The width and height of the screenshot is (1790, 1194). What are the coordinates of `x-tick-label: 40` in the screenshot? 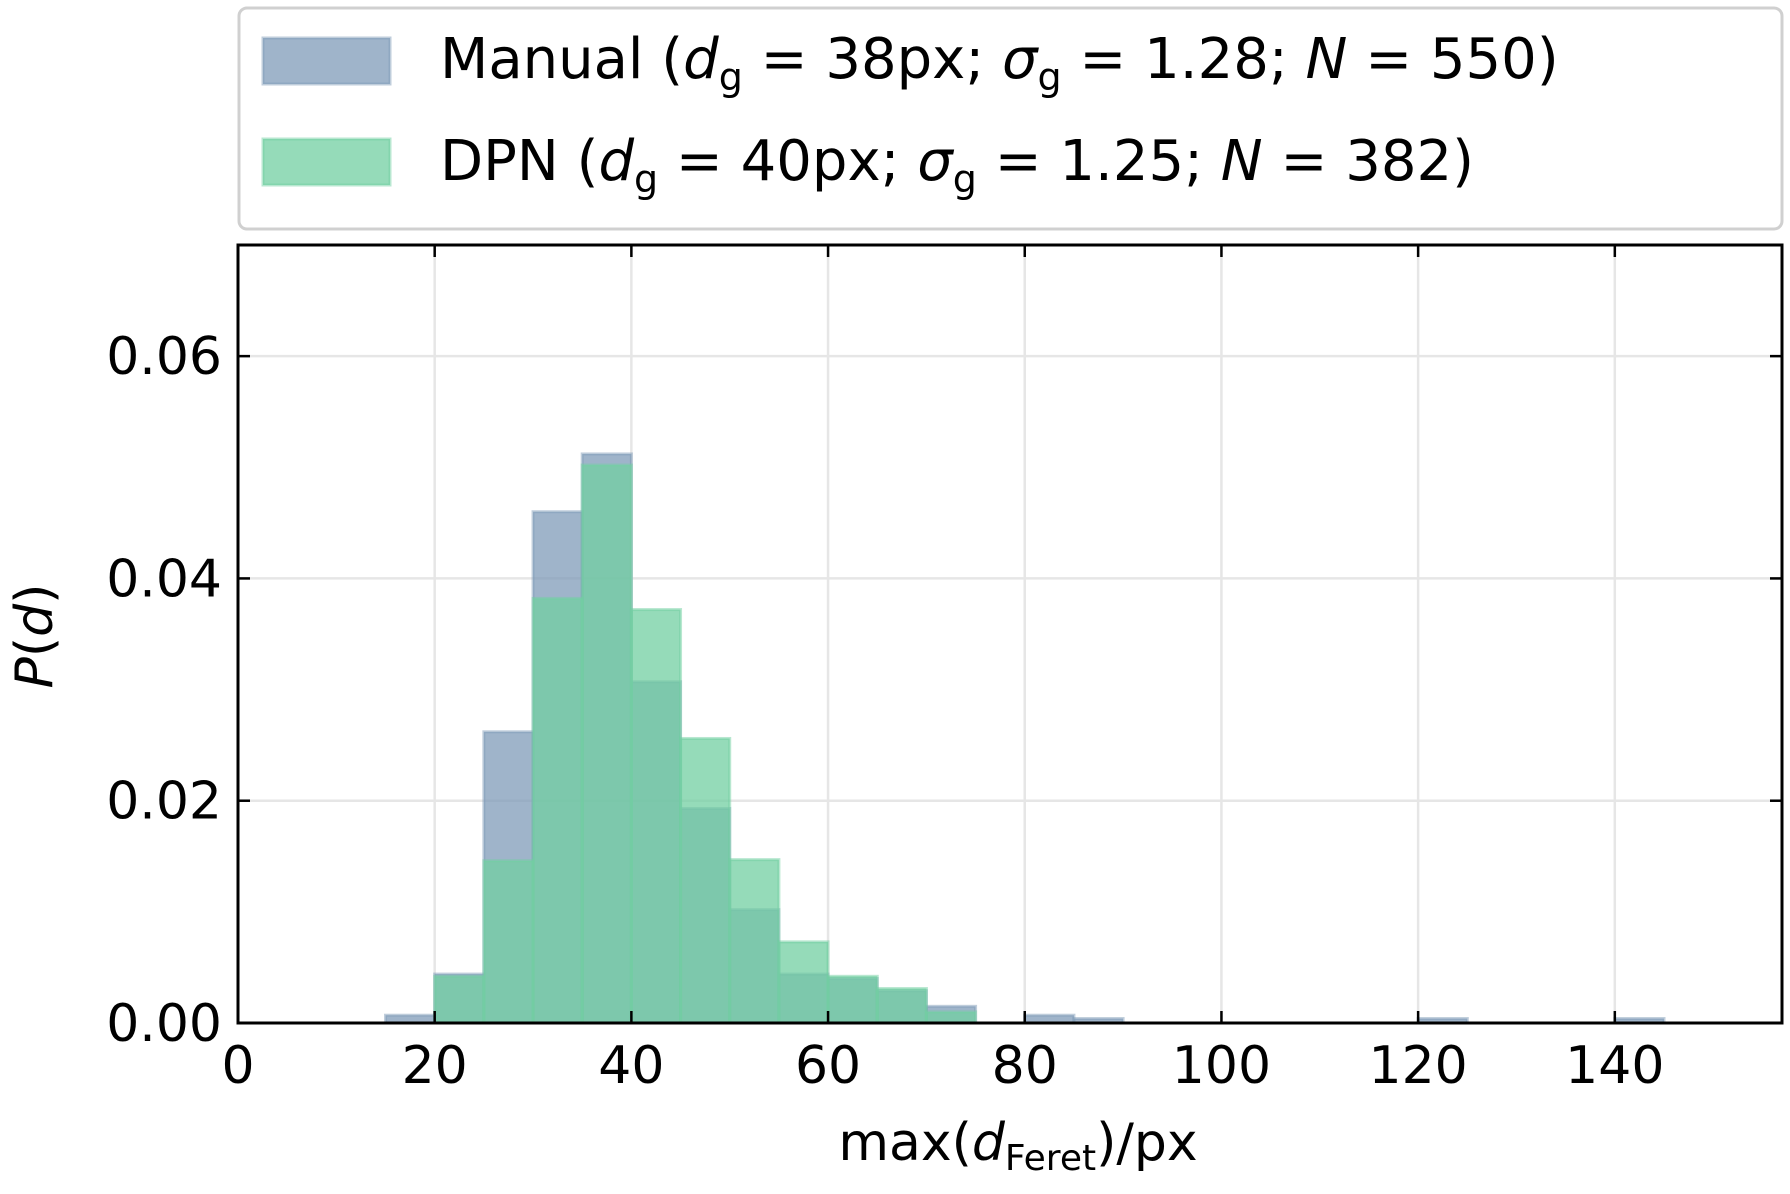 It's located at (631, 1066).